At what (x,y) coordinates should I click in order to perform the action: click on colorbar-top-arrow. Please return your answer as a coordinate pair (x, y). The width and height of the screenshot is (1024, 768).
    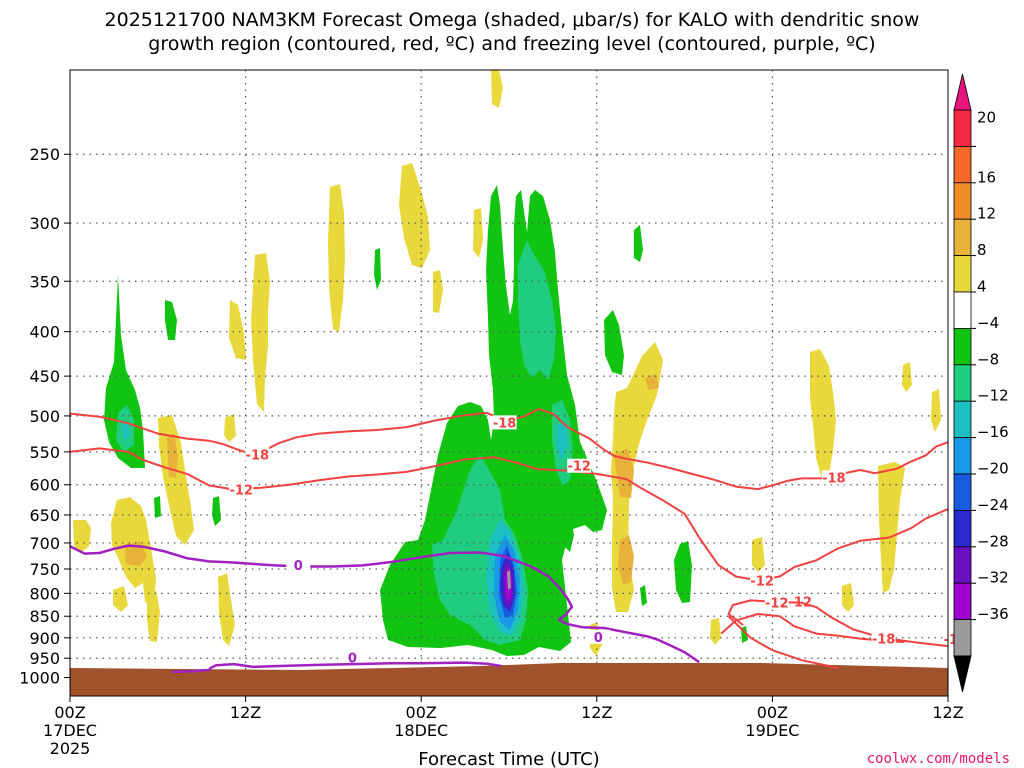
    Looking at the image, I should click on (962, 92).